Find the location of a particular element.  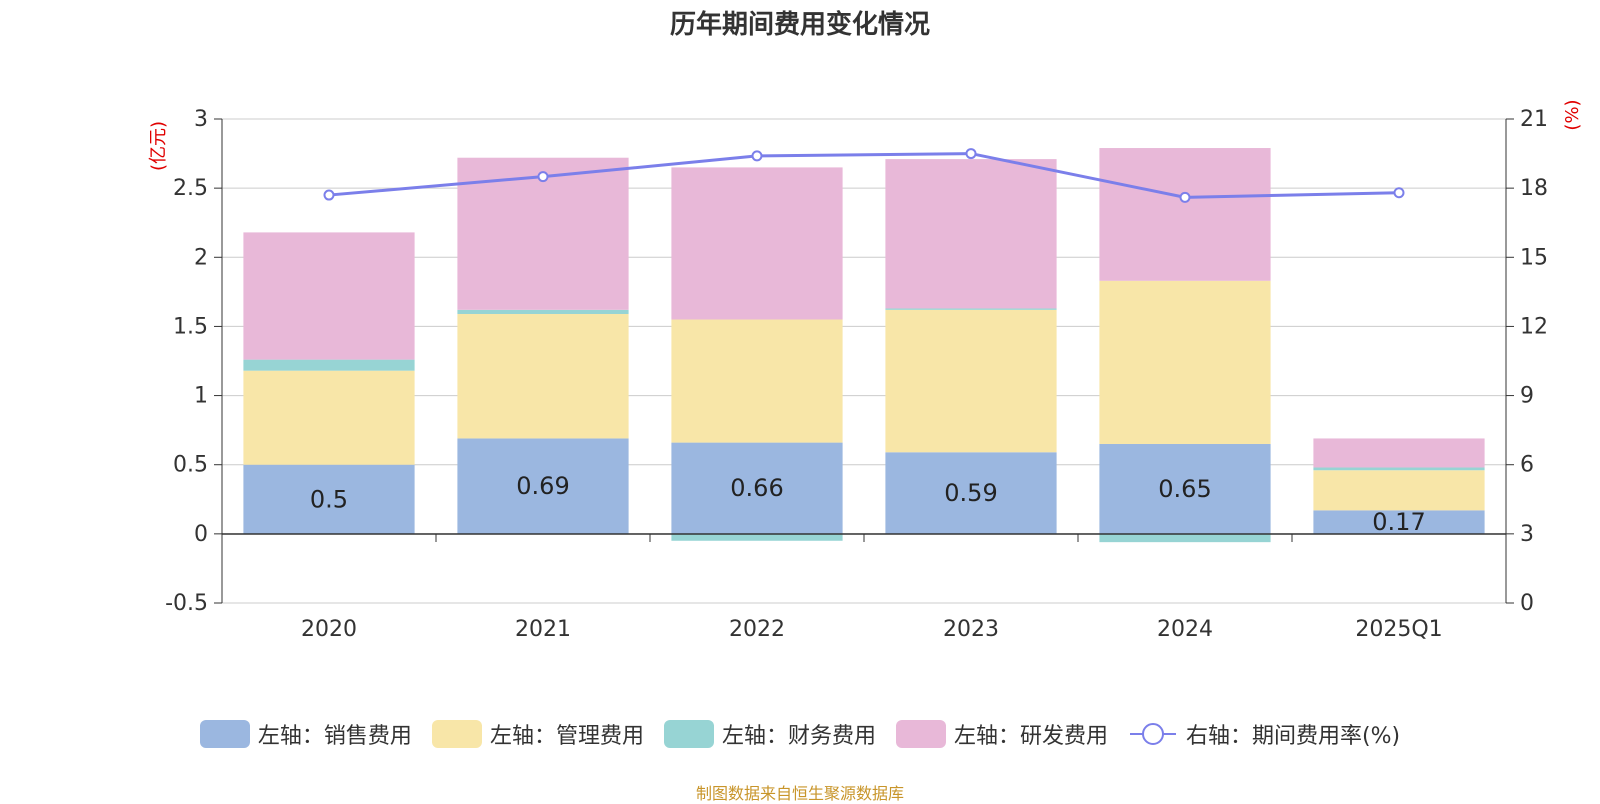

legend-item-rate: 右轴：期间费用率(%) is located at coordinates (1264, 734).